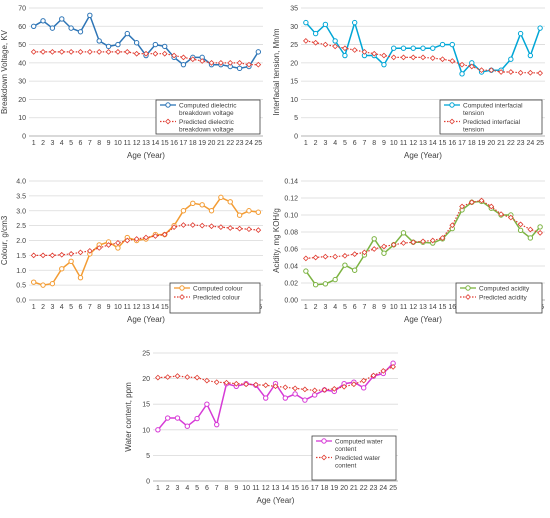 This screenshot has height=518, width=550. I want to click on y-tick-label: 3.5, so click(21, 196).